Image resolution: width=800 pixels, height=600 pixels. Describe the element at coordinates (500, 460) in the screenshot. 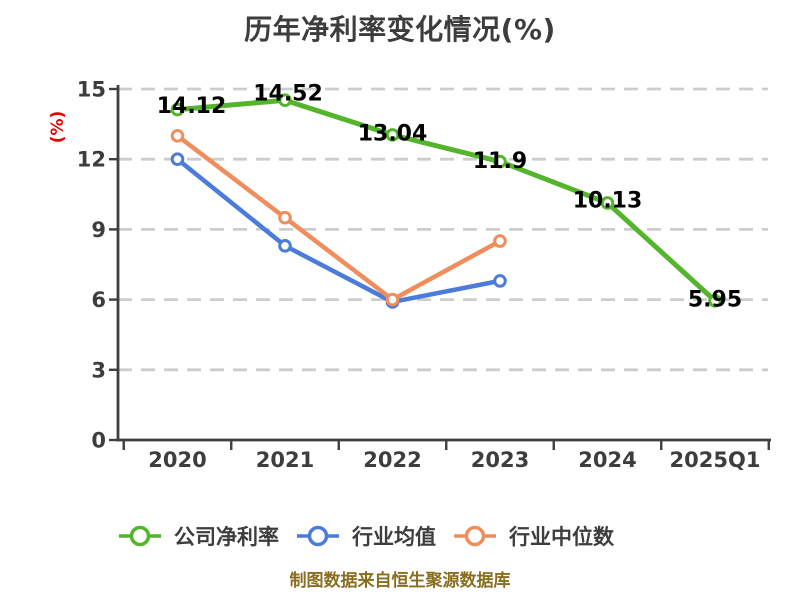

I see `x-tick-label: 2023` at that location.